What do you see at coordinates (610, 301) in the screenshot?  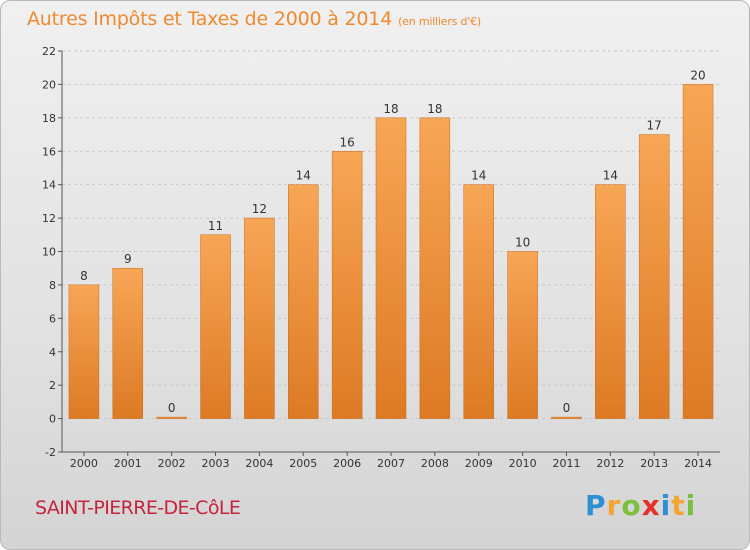 I see `bar-2012` at bounding box center [610, 301].